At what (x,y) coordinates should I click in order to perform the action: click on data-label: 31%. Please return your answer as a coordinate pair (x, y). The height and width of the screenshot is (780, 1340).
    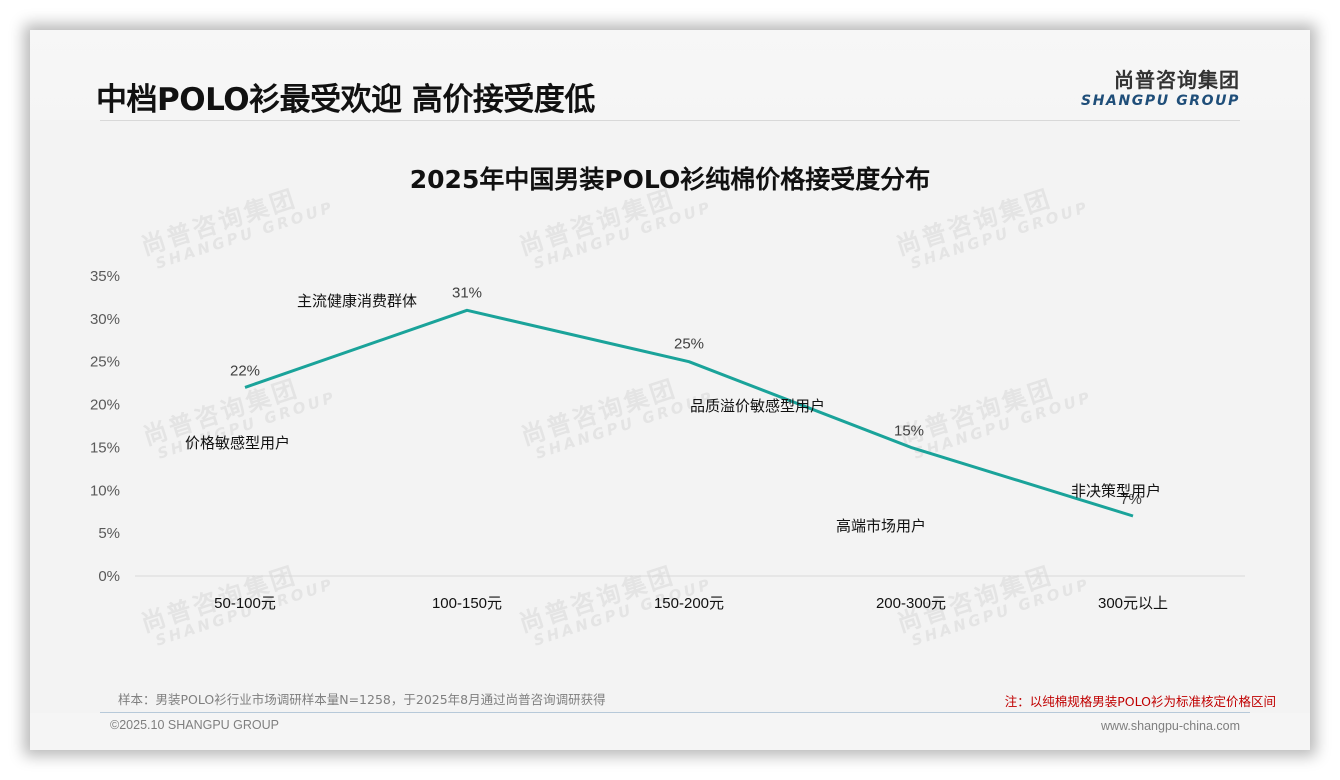
    Looking at the image, I should click on (467, 292).